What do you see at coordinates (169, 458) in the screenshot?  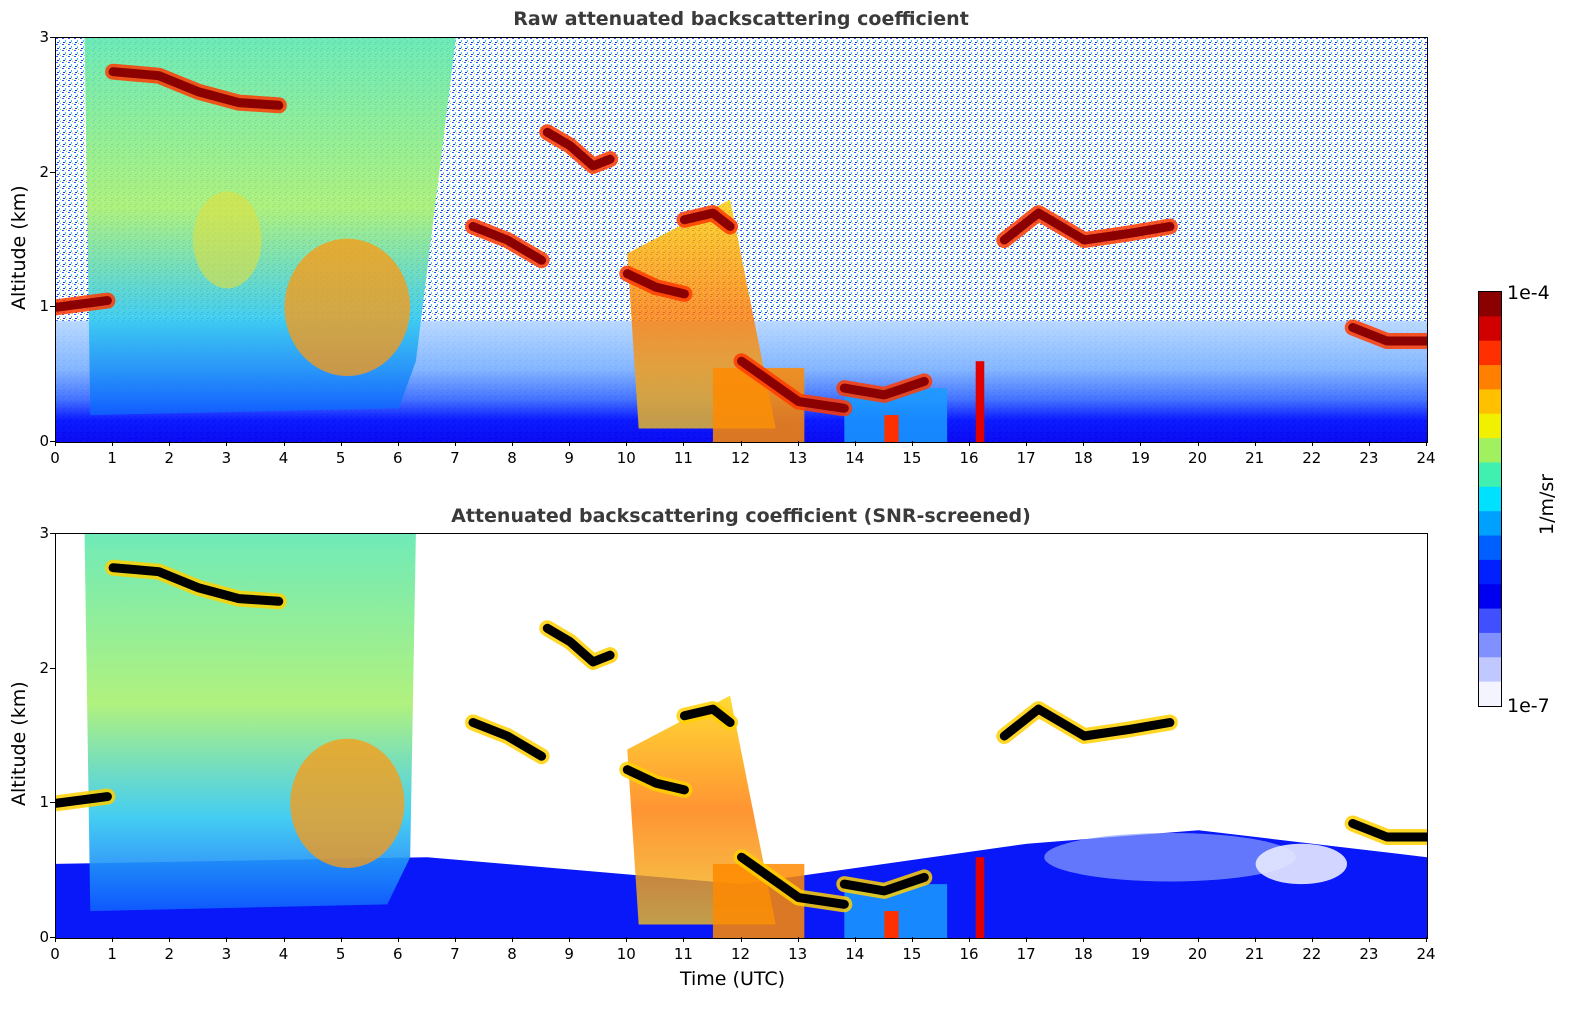 I see `raw-x-tick-label: 2` at bounding box center [169, 458].